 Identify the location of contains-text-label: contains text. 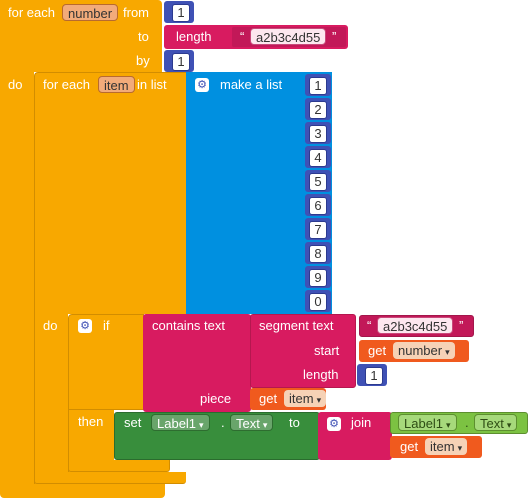
(188, 325).